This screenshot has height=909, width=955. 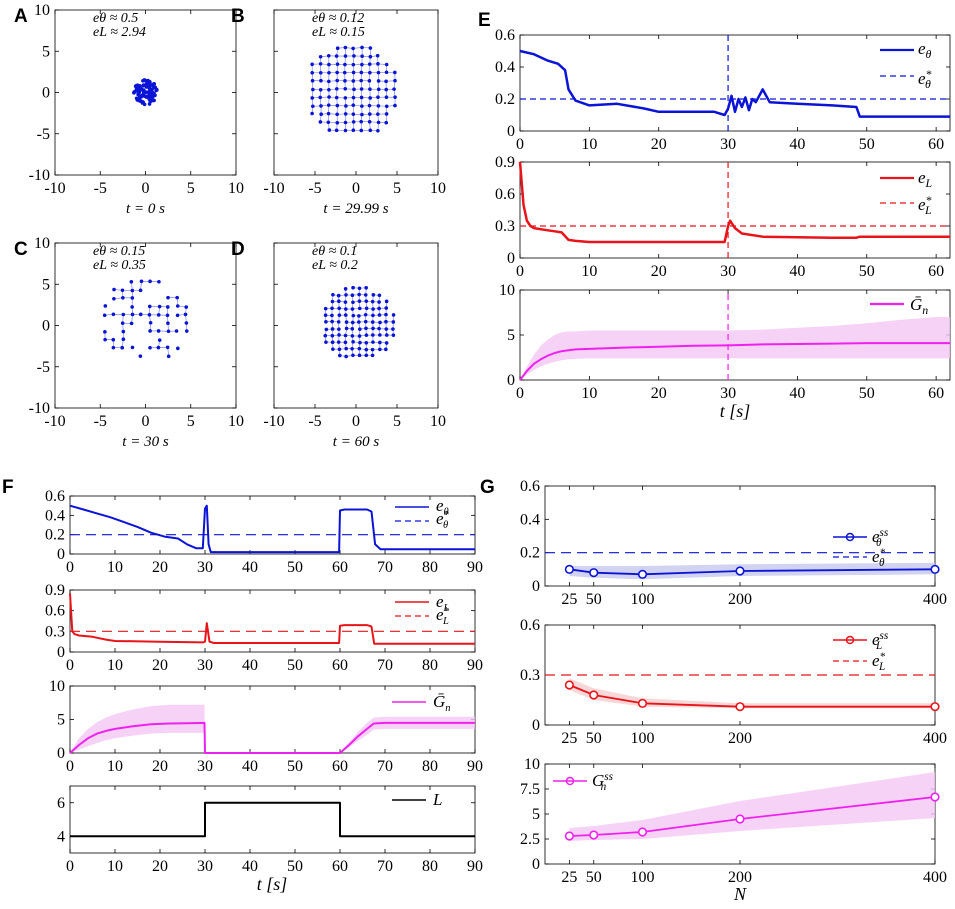 I want to click on x-tick-label: 200, so click(x=740, y=599).